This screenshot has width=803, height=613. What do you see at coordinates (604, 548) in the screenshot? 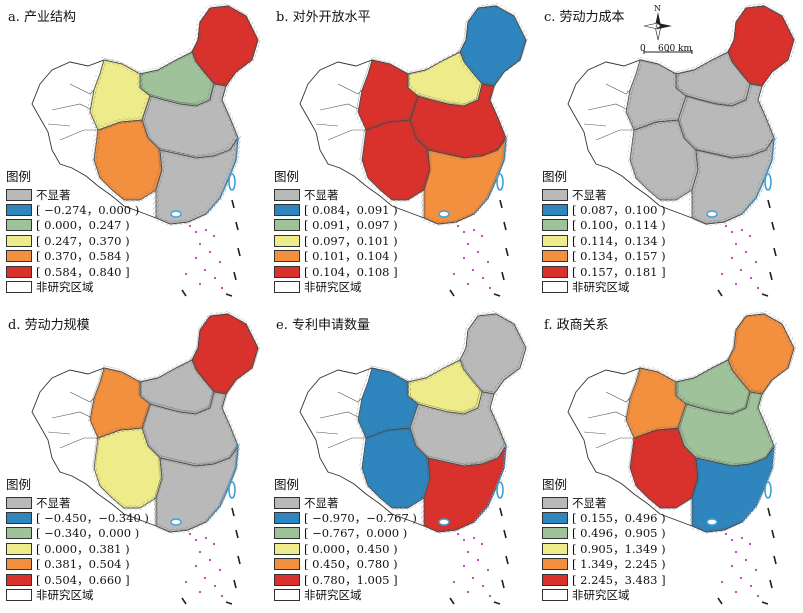
I see `legend-item: [ 0.905，1.349 )` at bounding box center [604, 548].